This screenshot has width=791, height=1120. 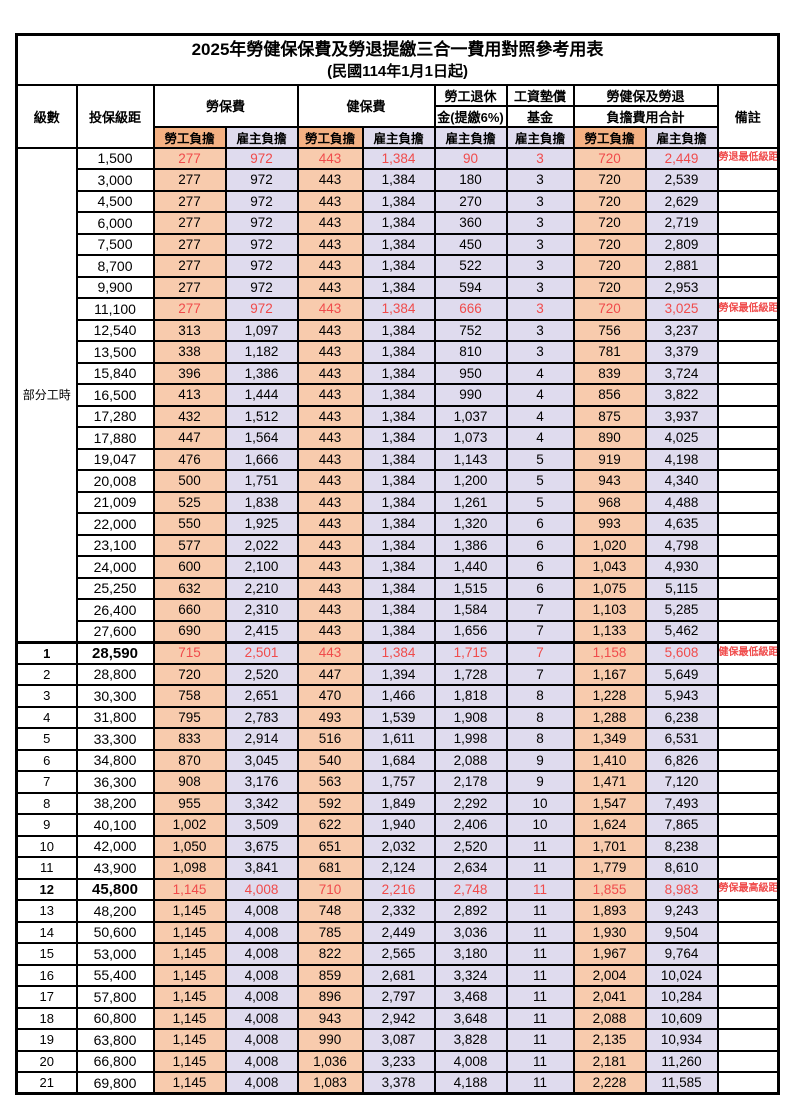 I want to click on value-cell: 839, so click(x=609, y=373).